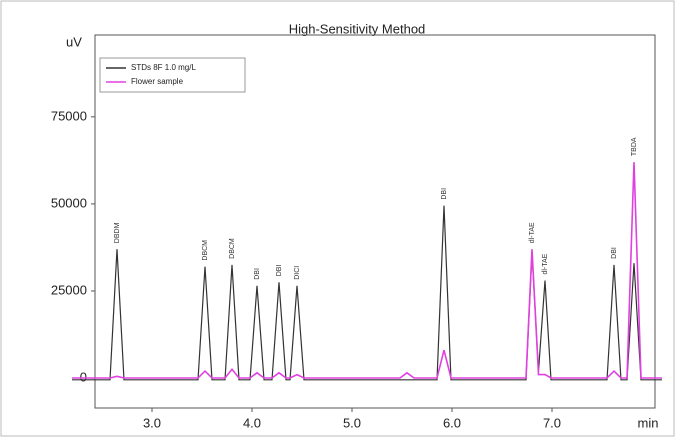  What do you see at coordinates (163, 67) in the screenshot?
I see `legend-label: STDs 8F 1.0 mg/L` at bounding box center [163, 67].